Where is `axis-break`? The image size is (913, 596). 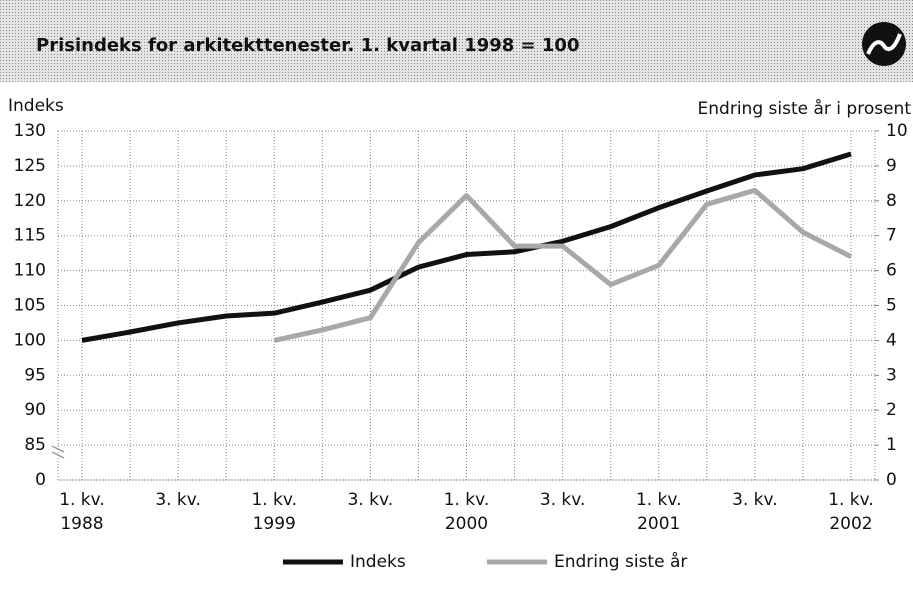 axis-break is located at coordinates (58, 452).